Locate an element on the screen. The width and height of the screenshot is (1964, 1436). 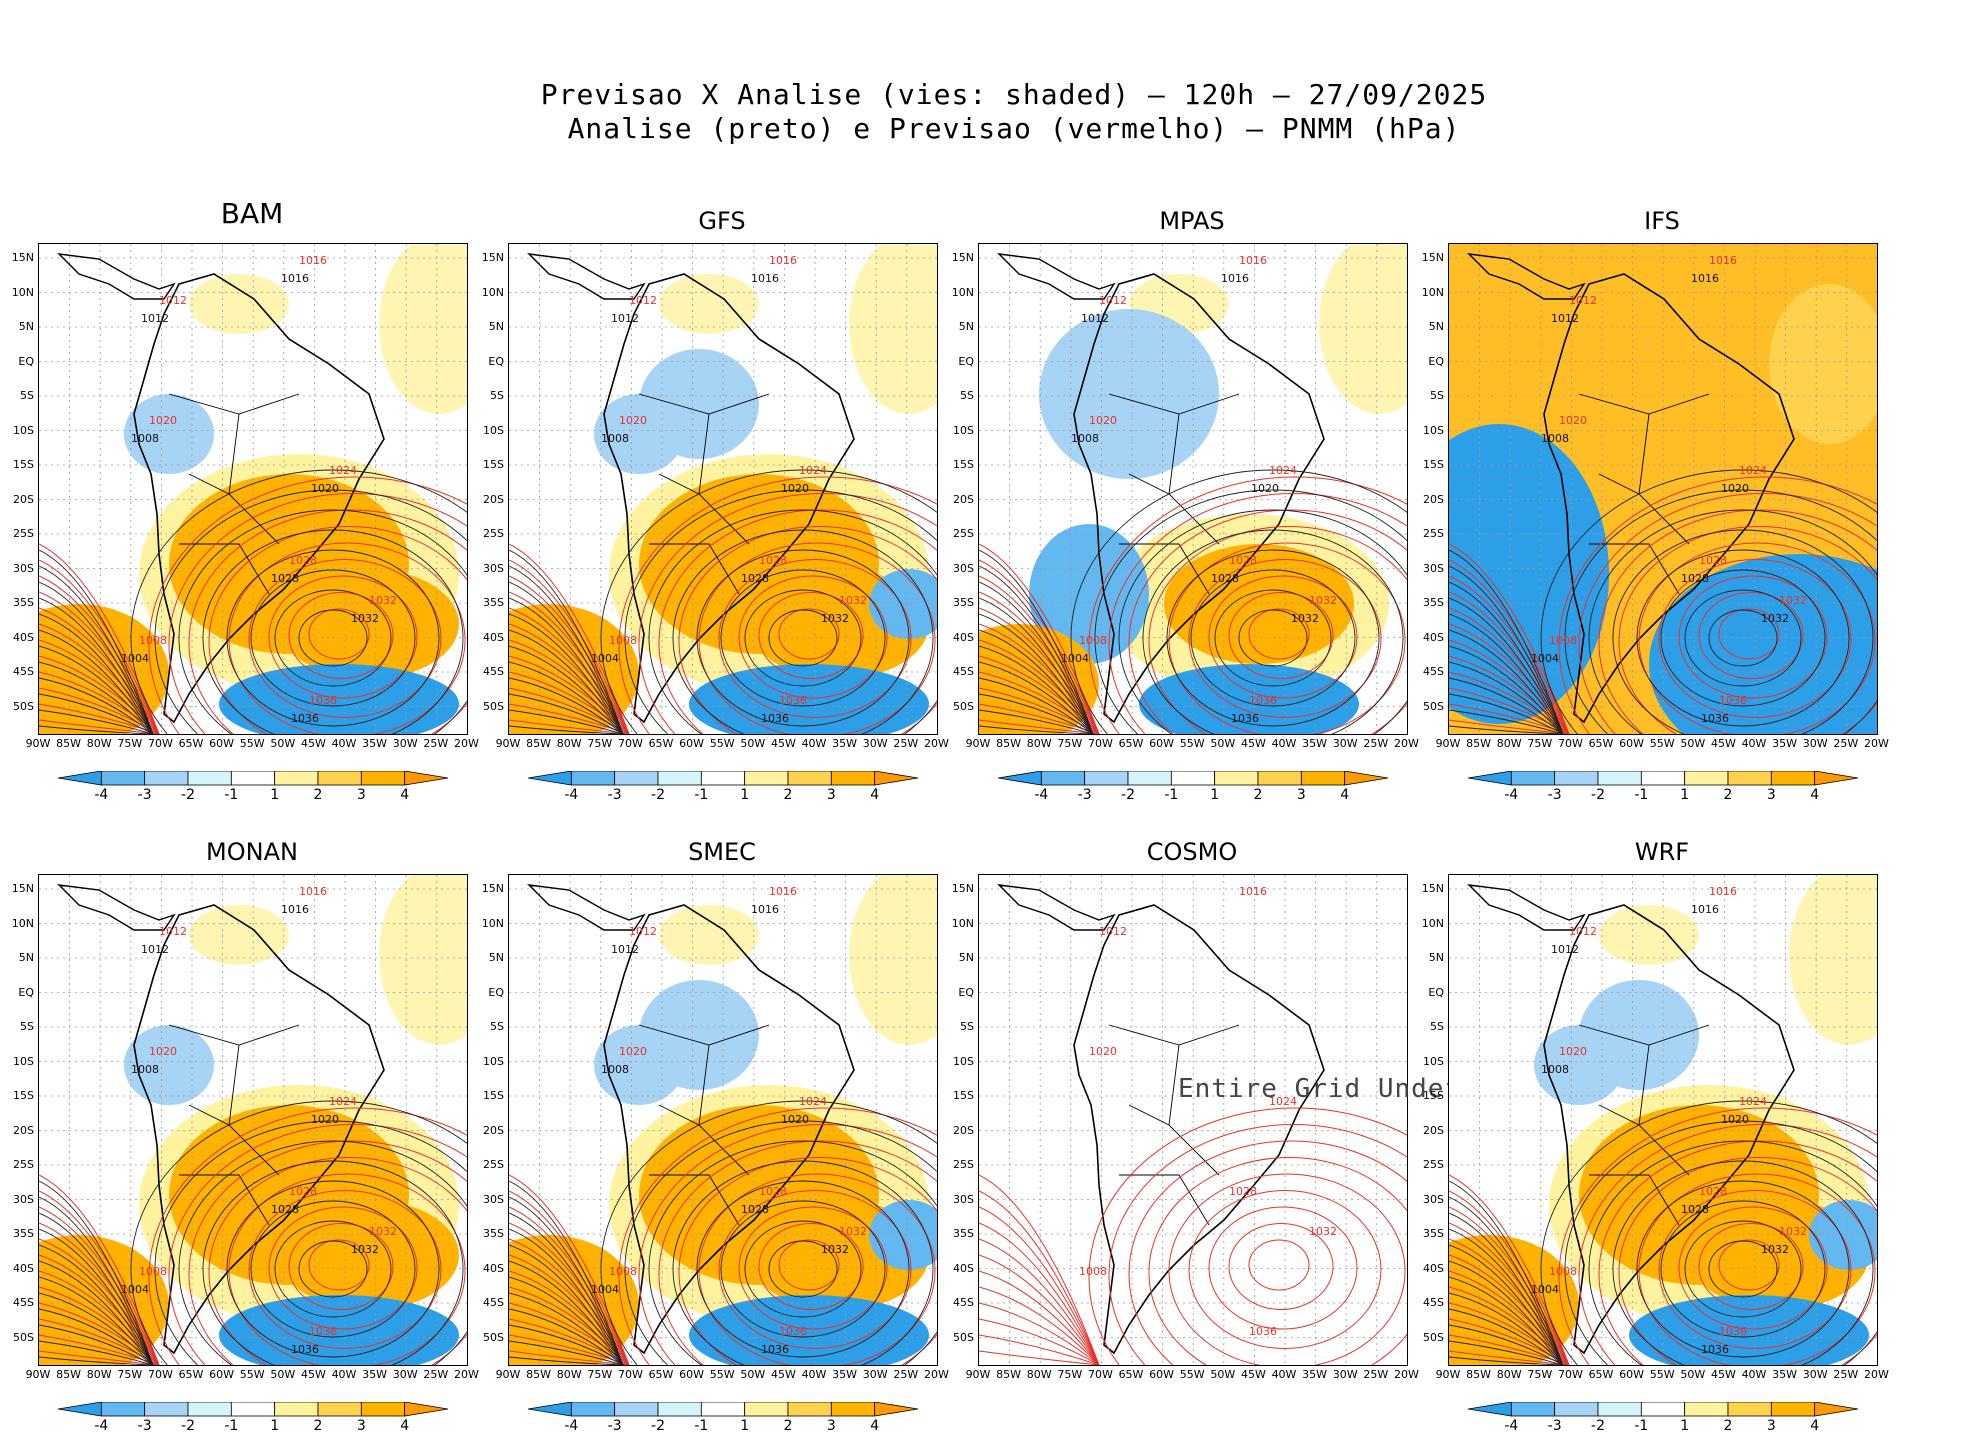
coastline is located at coordinates (1161, 1119).